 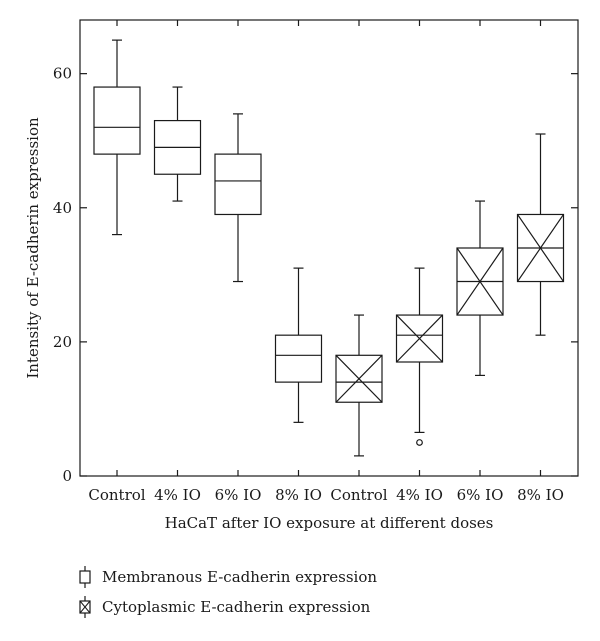 What do you see at coordinates (85, 607) in the screenshot?
I see `cross-box-icon` at bounding box center [85, 607].